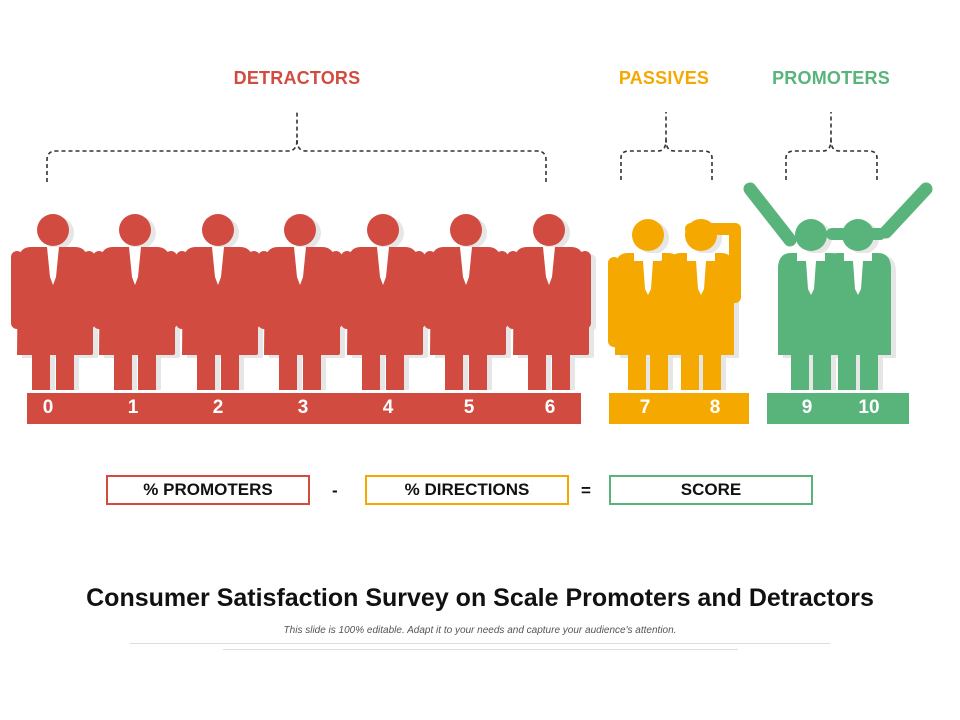 Image resolution: width=960 pixels, height=720 pixels. I want to click on equals-operator: =, so click(586, 490).